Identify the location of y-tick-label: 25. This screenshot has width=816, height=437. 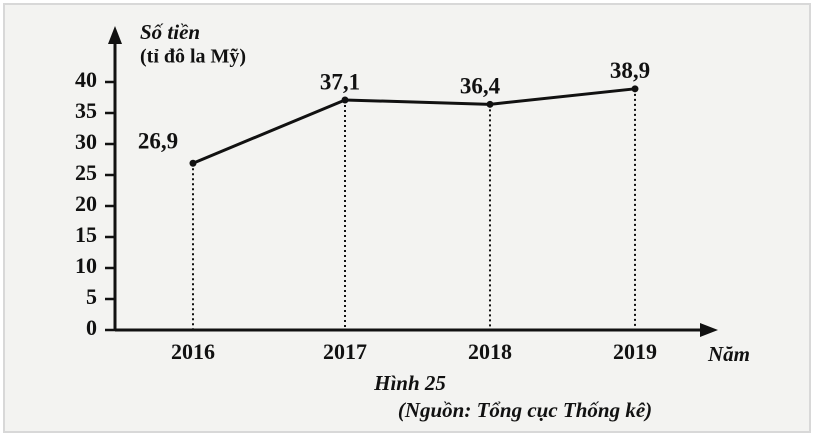
(86, 172).